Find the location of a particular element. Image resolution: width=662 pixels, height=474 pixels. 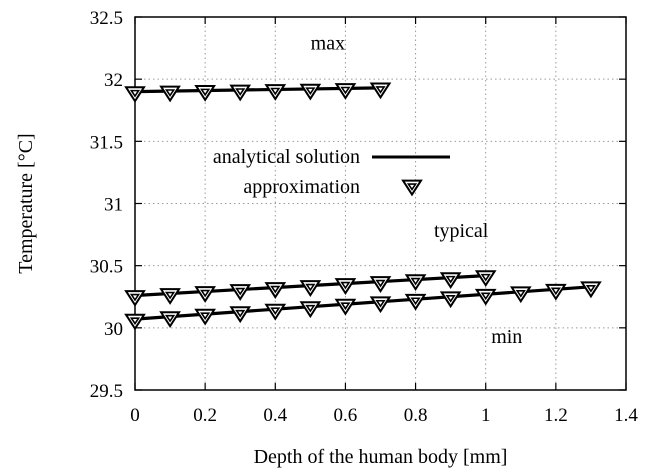

y-tick-label: 31 is located at coordinates (113, 205).